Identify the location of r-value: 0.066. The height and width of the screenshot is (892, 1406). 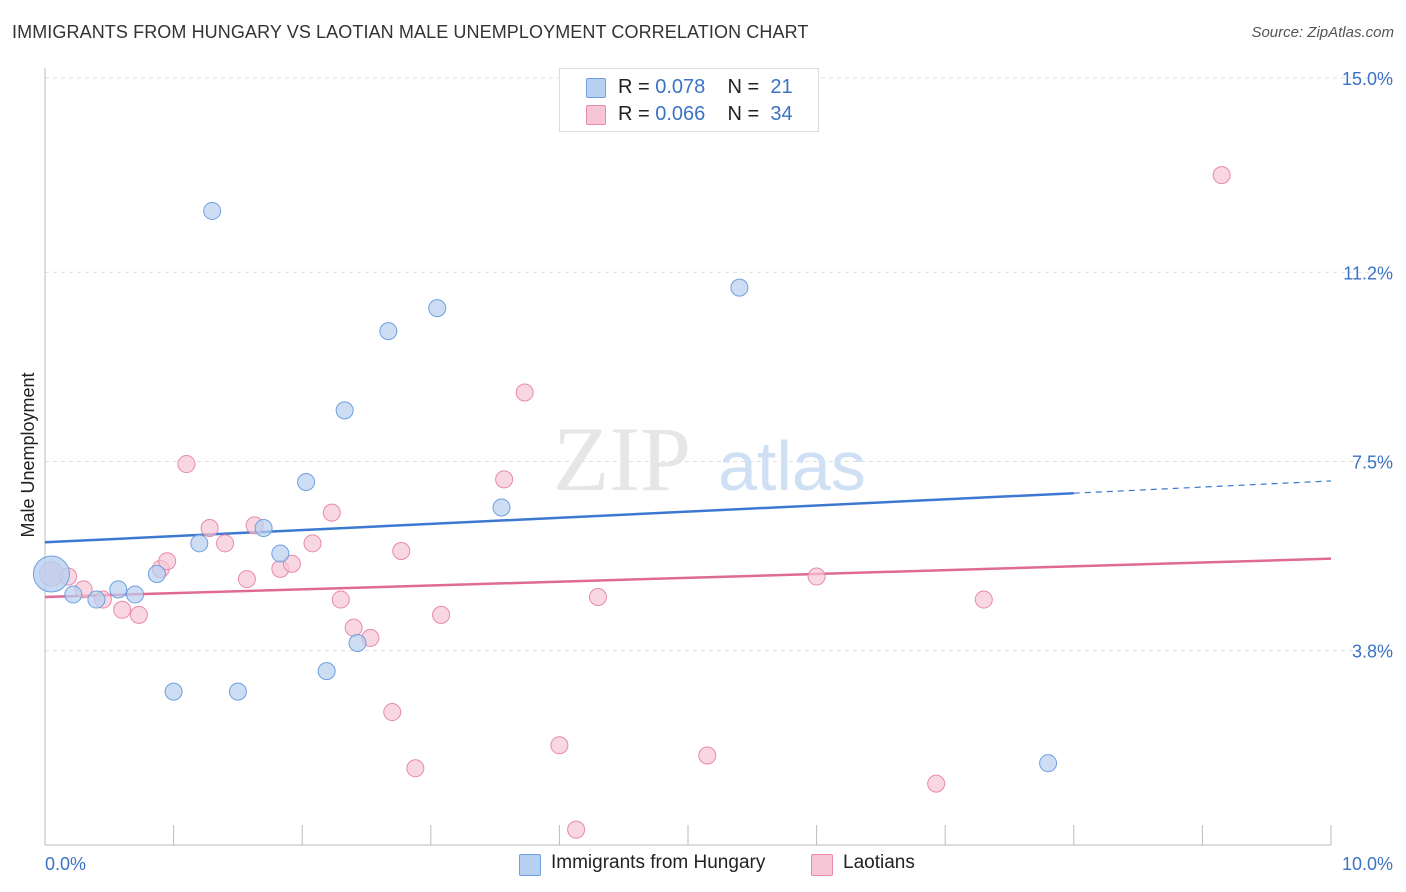
(680, 114).